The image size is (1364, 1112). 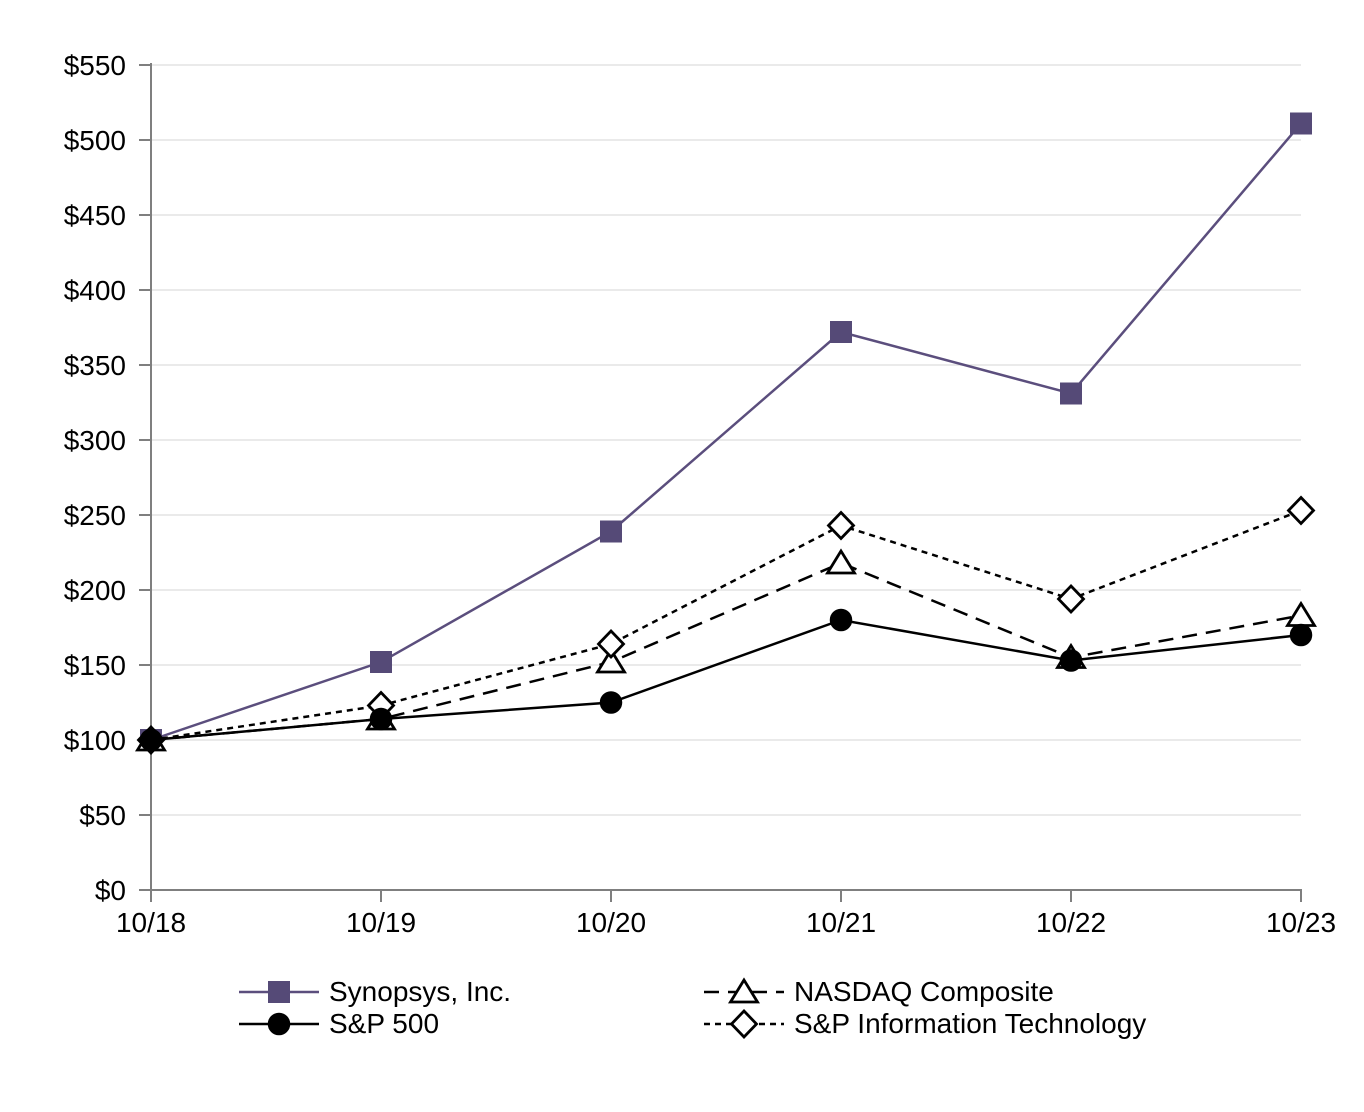 I want to click on y-axis-label-500: $500, so click(x=95, y=140).